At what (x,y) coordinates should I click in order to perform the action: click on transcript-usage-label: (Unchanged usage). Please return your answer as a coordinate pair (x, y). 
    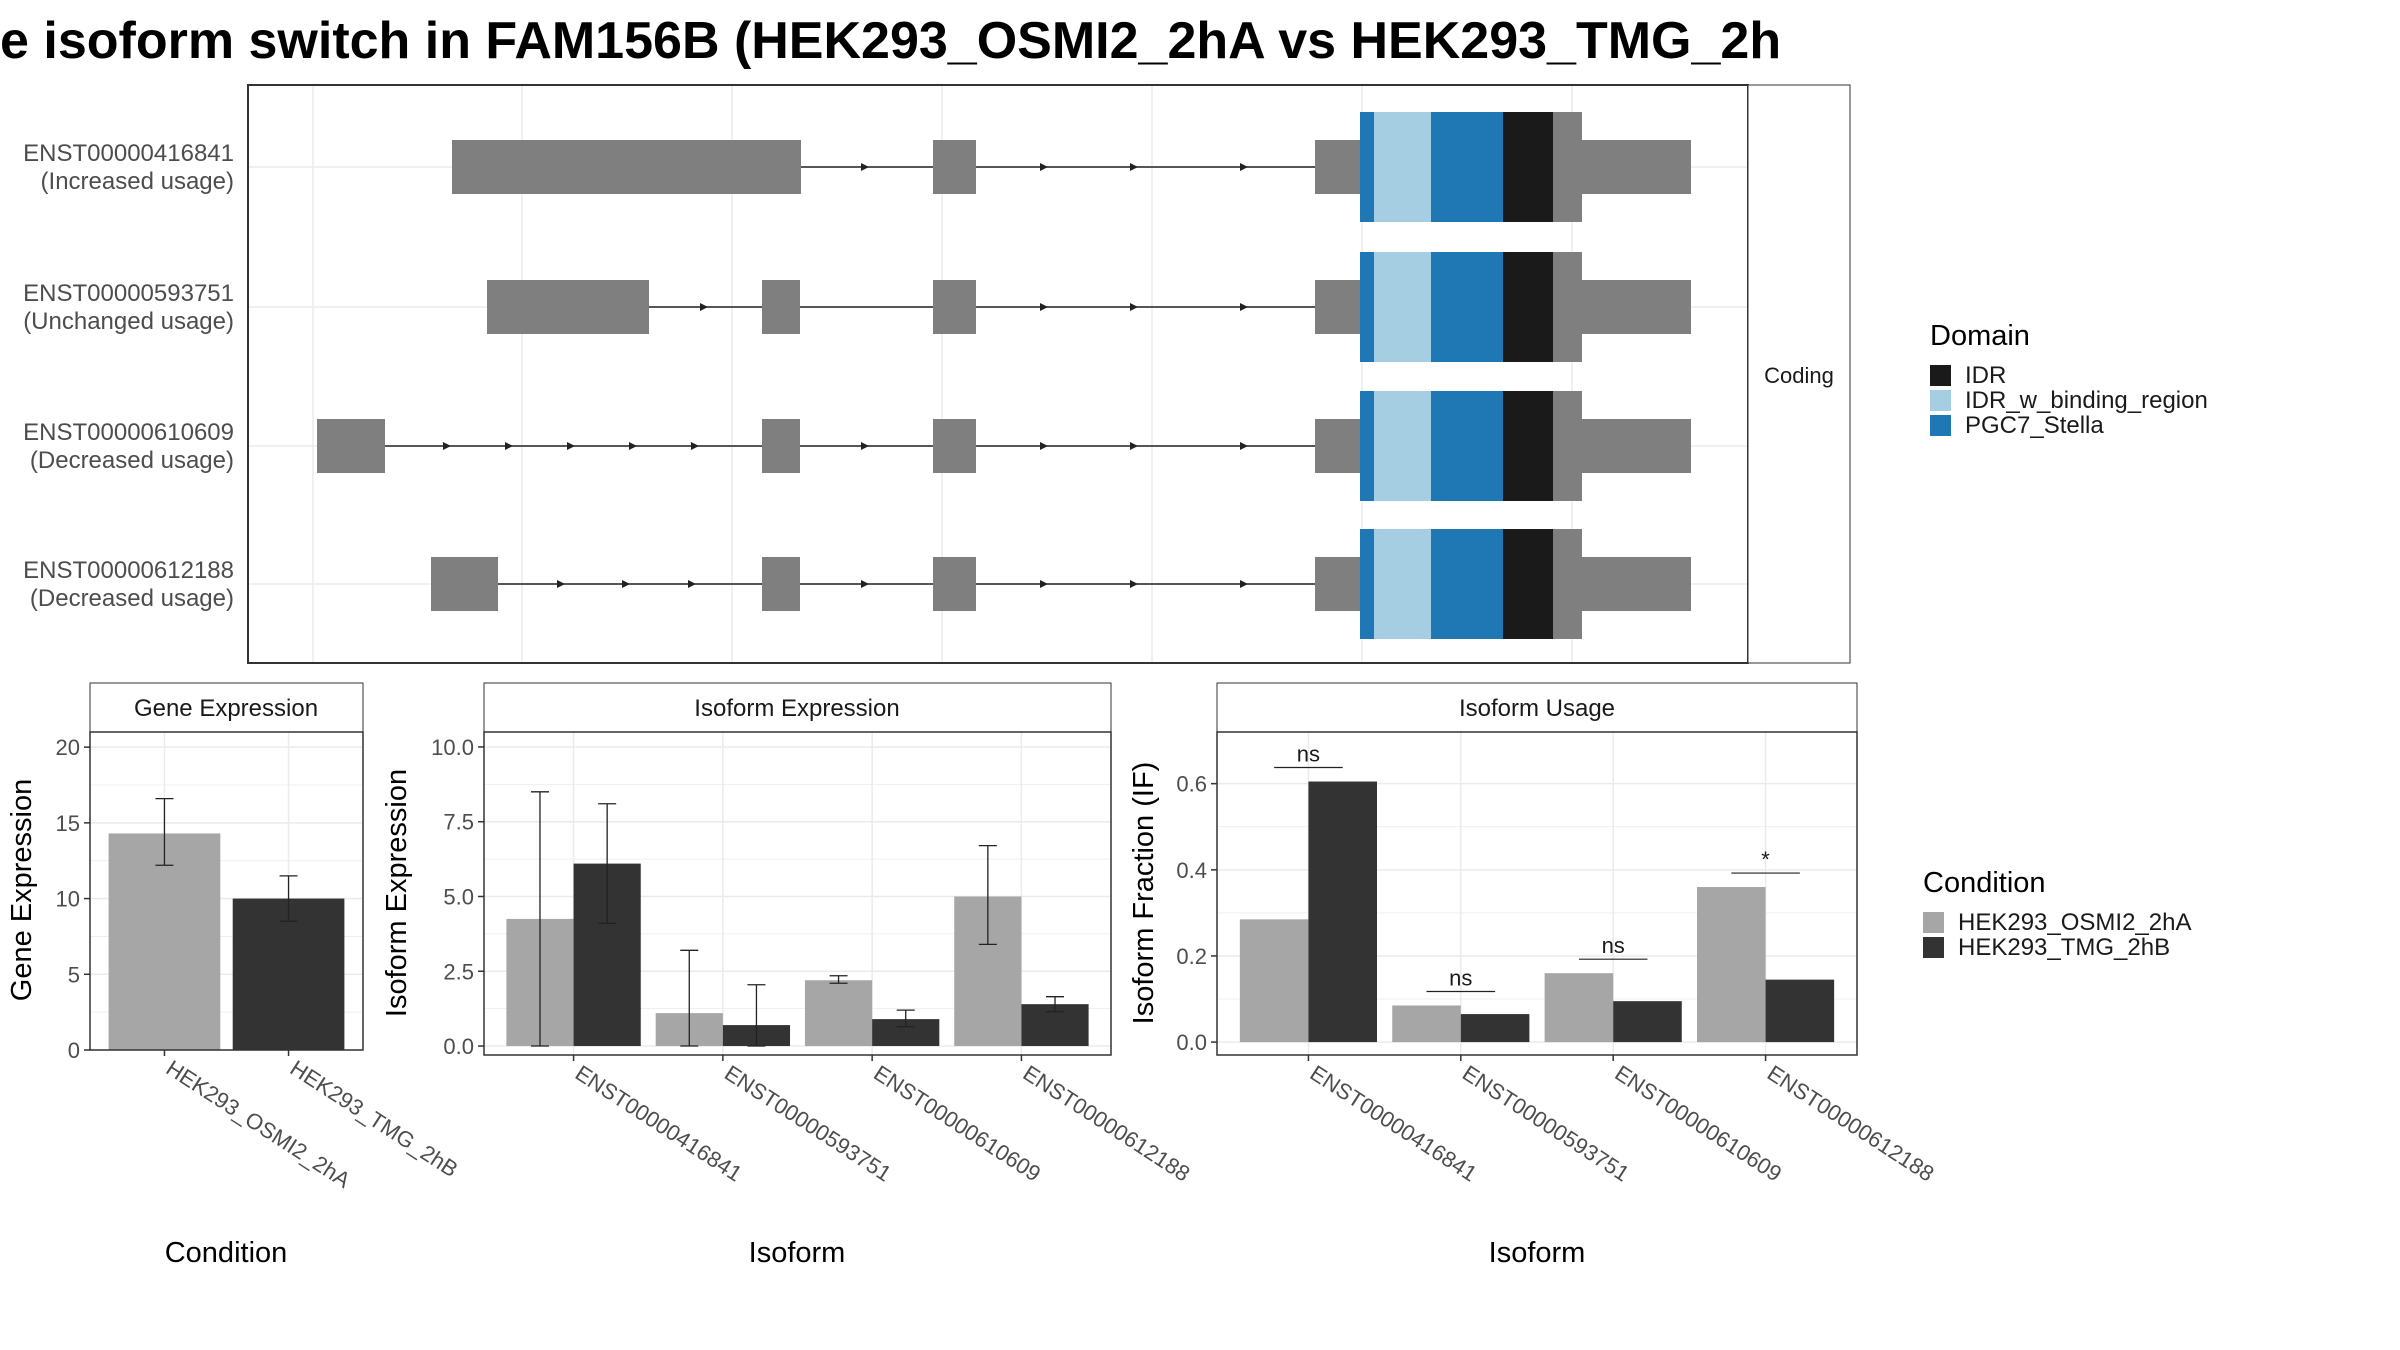
    Looking at the image, I should click on (128, 321).